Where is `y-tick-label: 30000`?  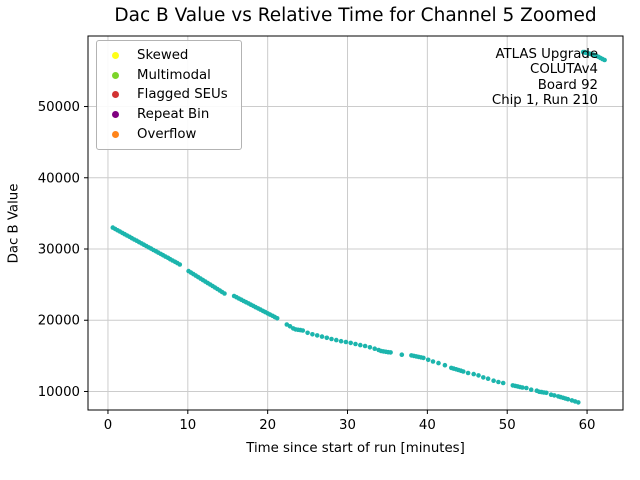
y-tick-label: 30000 is located at coordinates (59, 250).